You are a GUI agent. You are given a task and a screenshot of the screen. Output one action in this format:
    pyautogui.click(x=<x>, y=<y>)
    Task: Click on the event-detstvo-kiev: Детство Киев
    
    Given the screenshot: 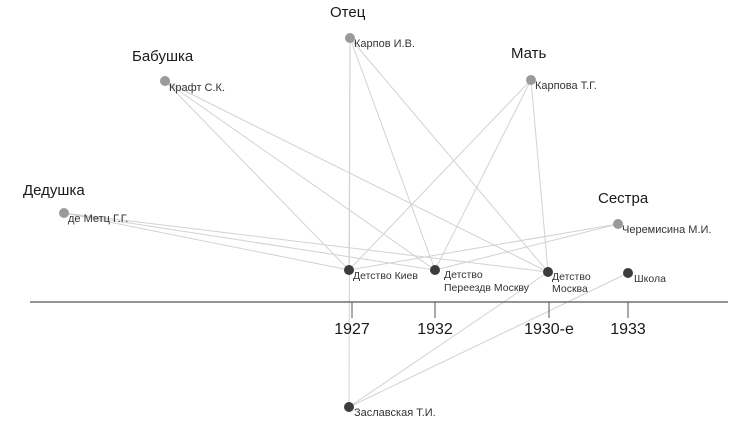 What is the action you would take?
    pyautogui.click(x=381, y=273)
    